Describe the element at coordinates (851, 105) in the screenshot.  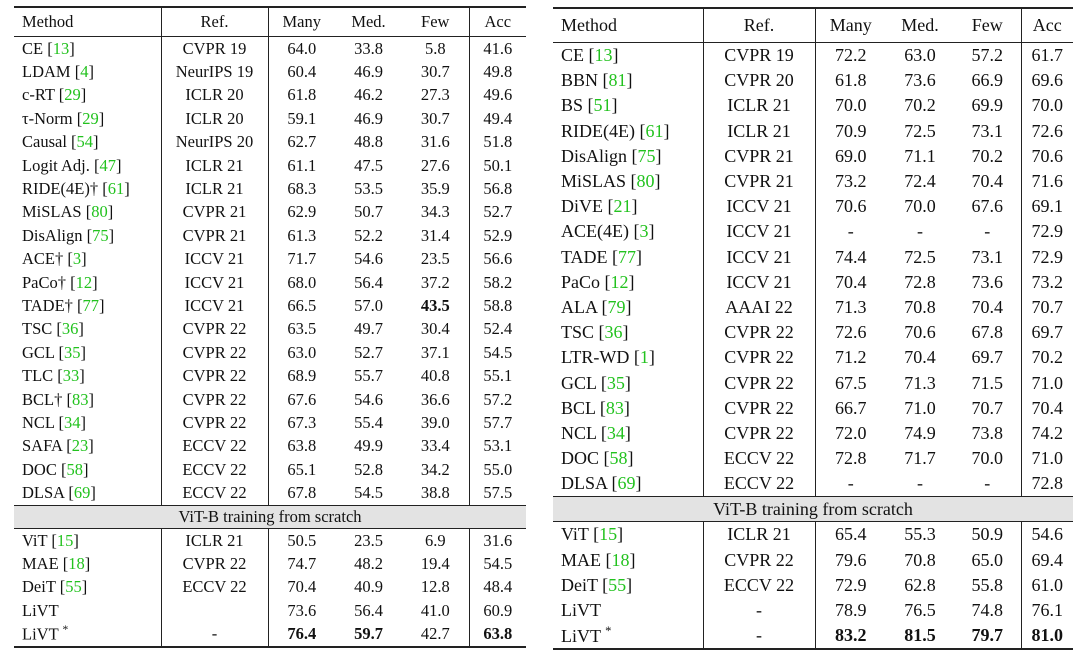
I see `cell-many: 70.0` at that location.